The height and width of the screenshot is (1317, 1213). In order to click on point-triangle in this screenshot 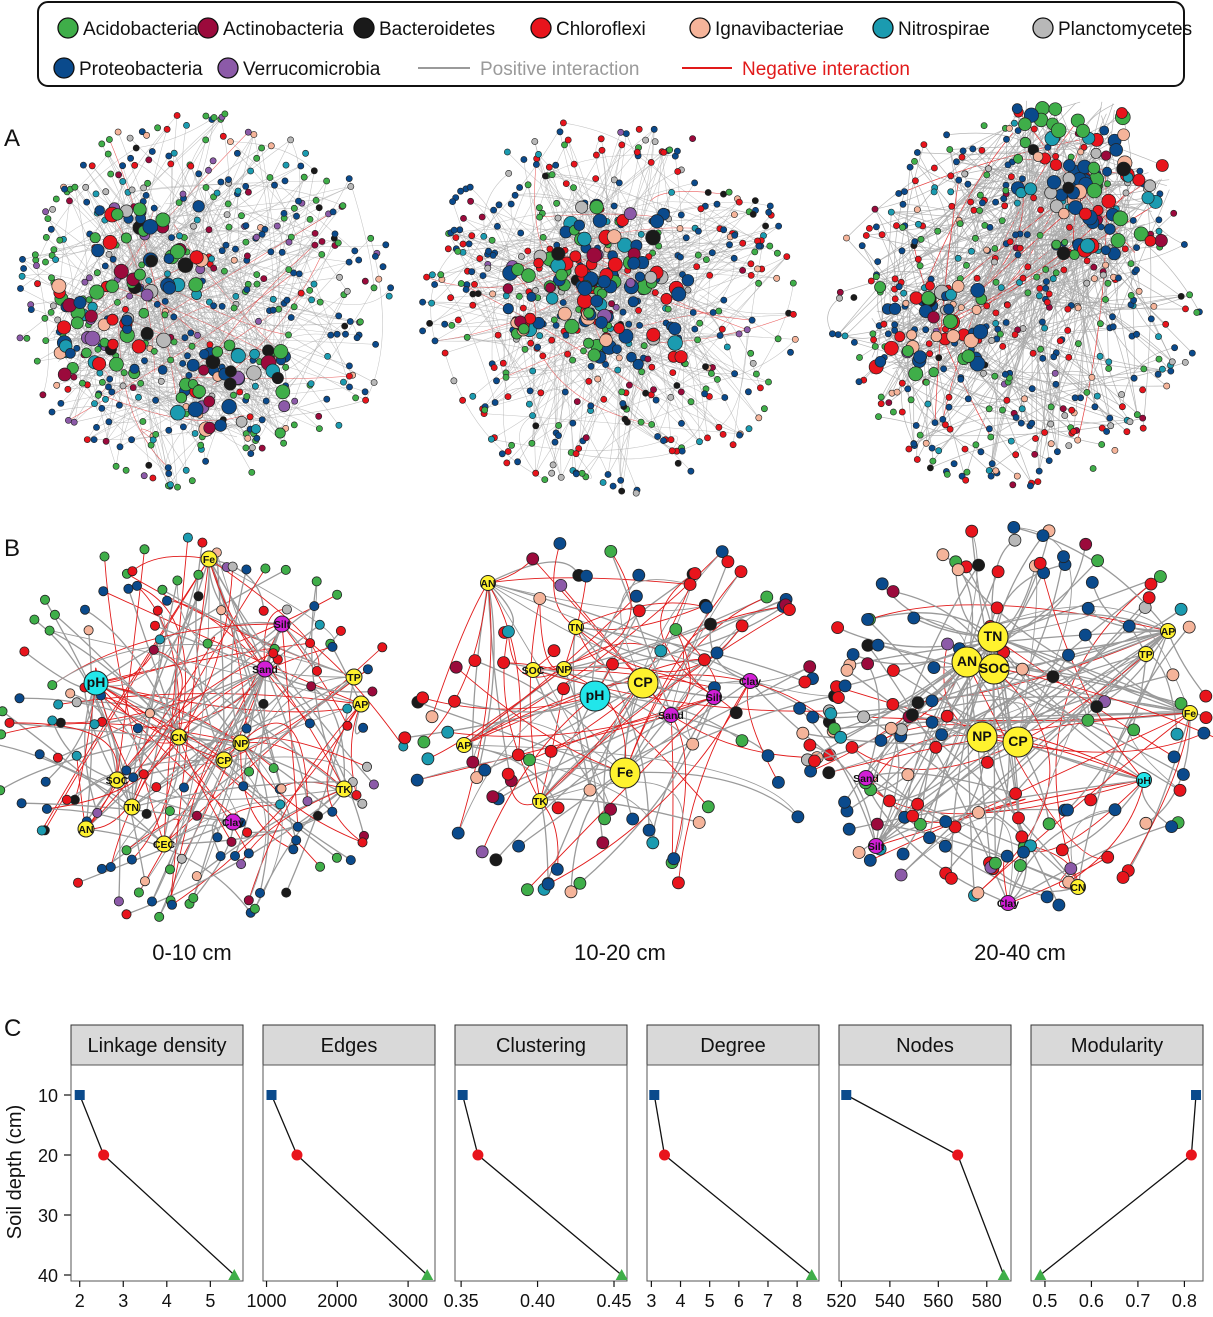, I will do `click(811, 1274)`.